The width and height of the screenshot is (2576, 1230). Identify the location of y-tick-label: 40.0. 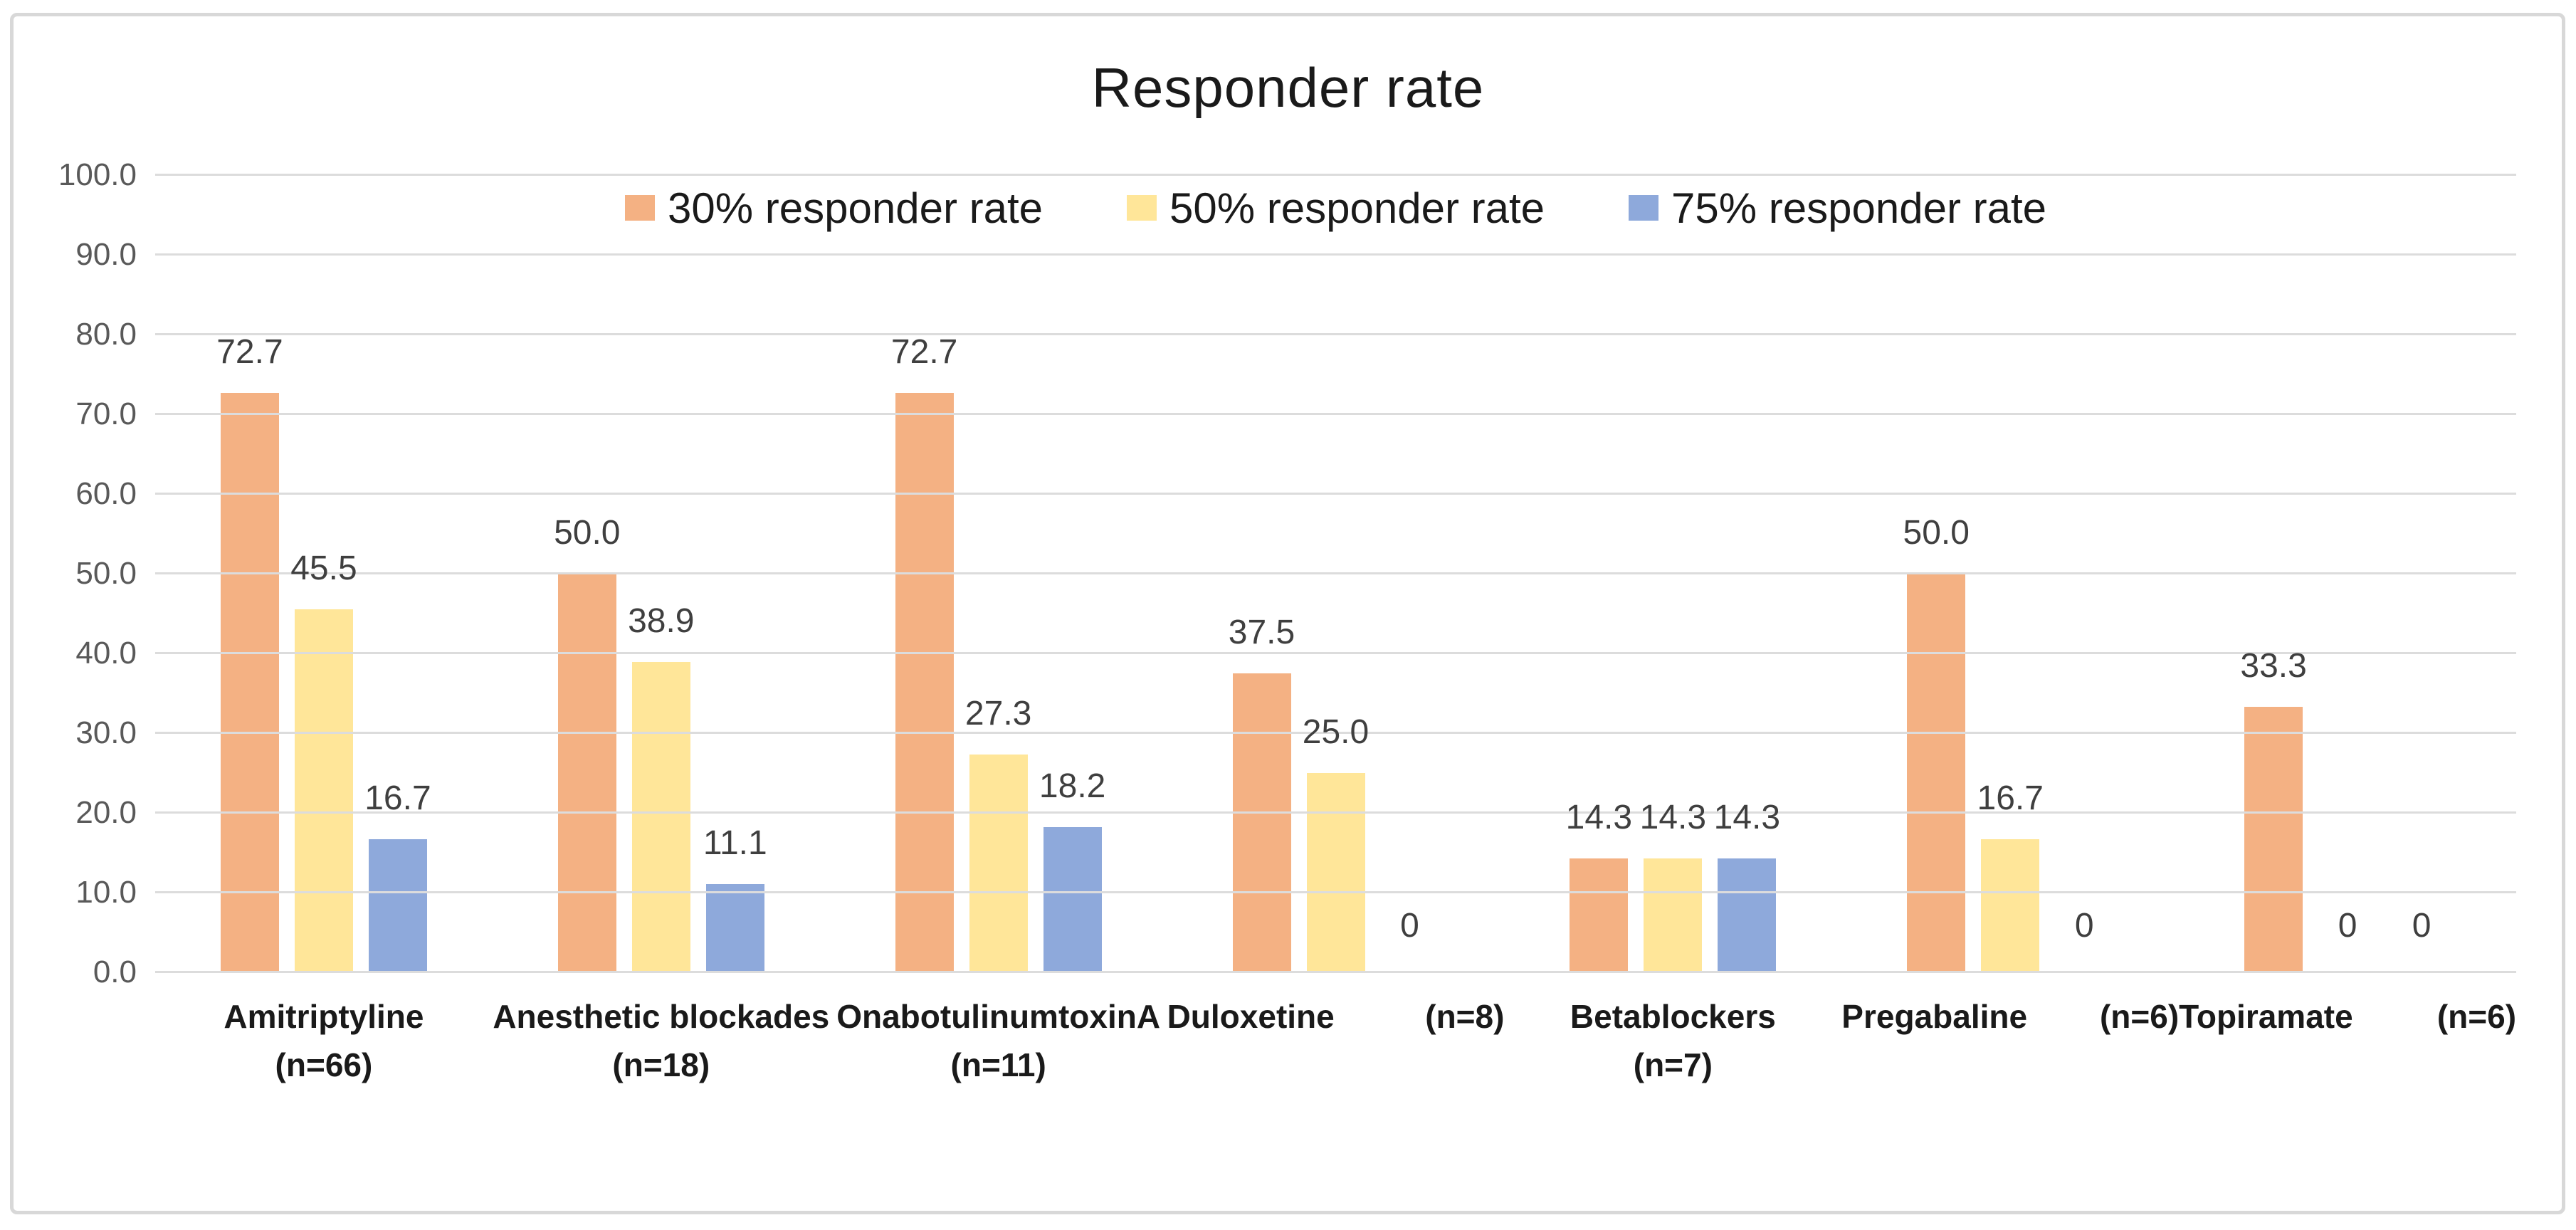
(106, 653).